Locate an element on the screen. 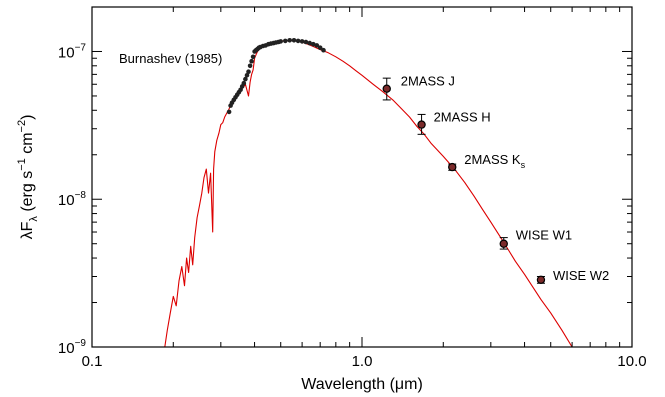 This screenshot has height=397, width=665. errorbar-layer is located at coordinates (464, 180).